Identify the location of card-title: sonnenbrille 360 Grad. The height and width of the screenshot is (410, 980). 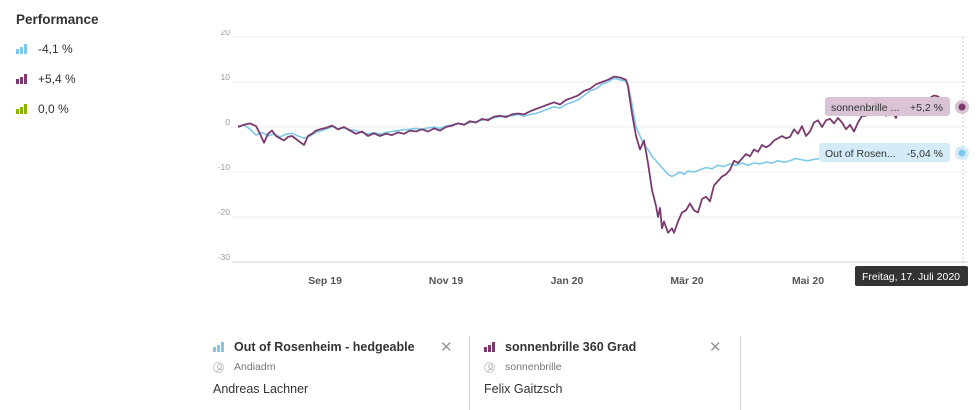
(571, 347).